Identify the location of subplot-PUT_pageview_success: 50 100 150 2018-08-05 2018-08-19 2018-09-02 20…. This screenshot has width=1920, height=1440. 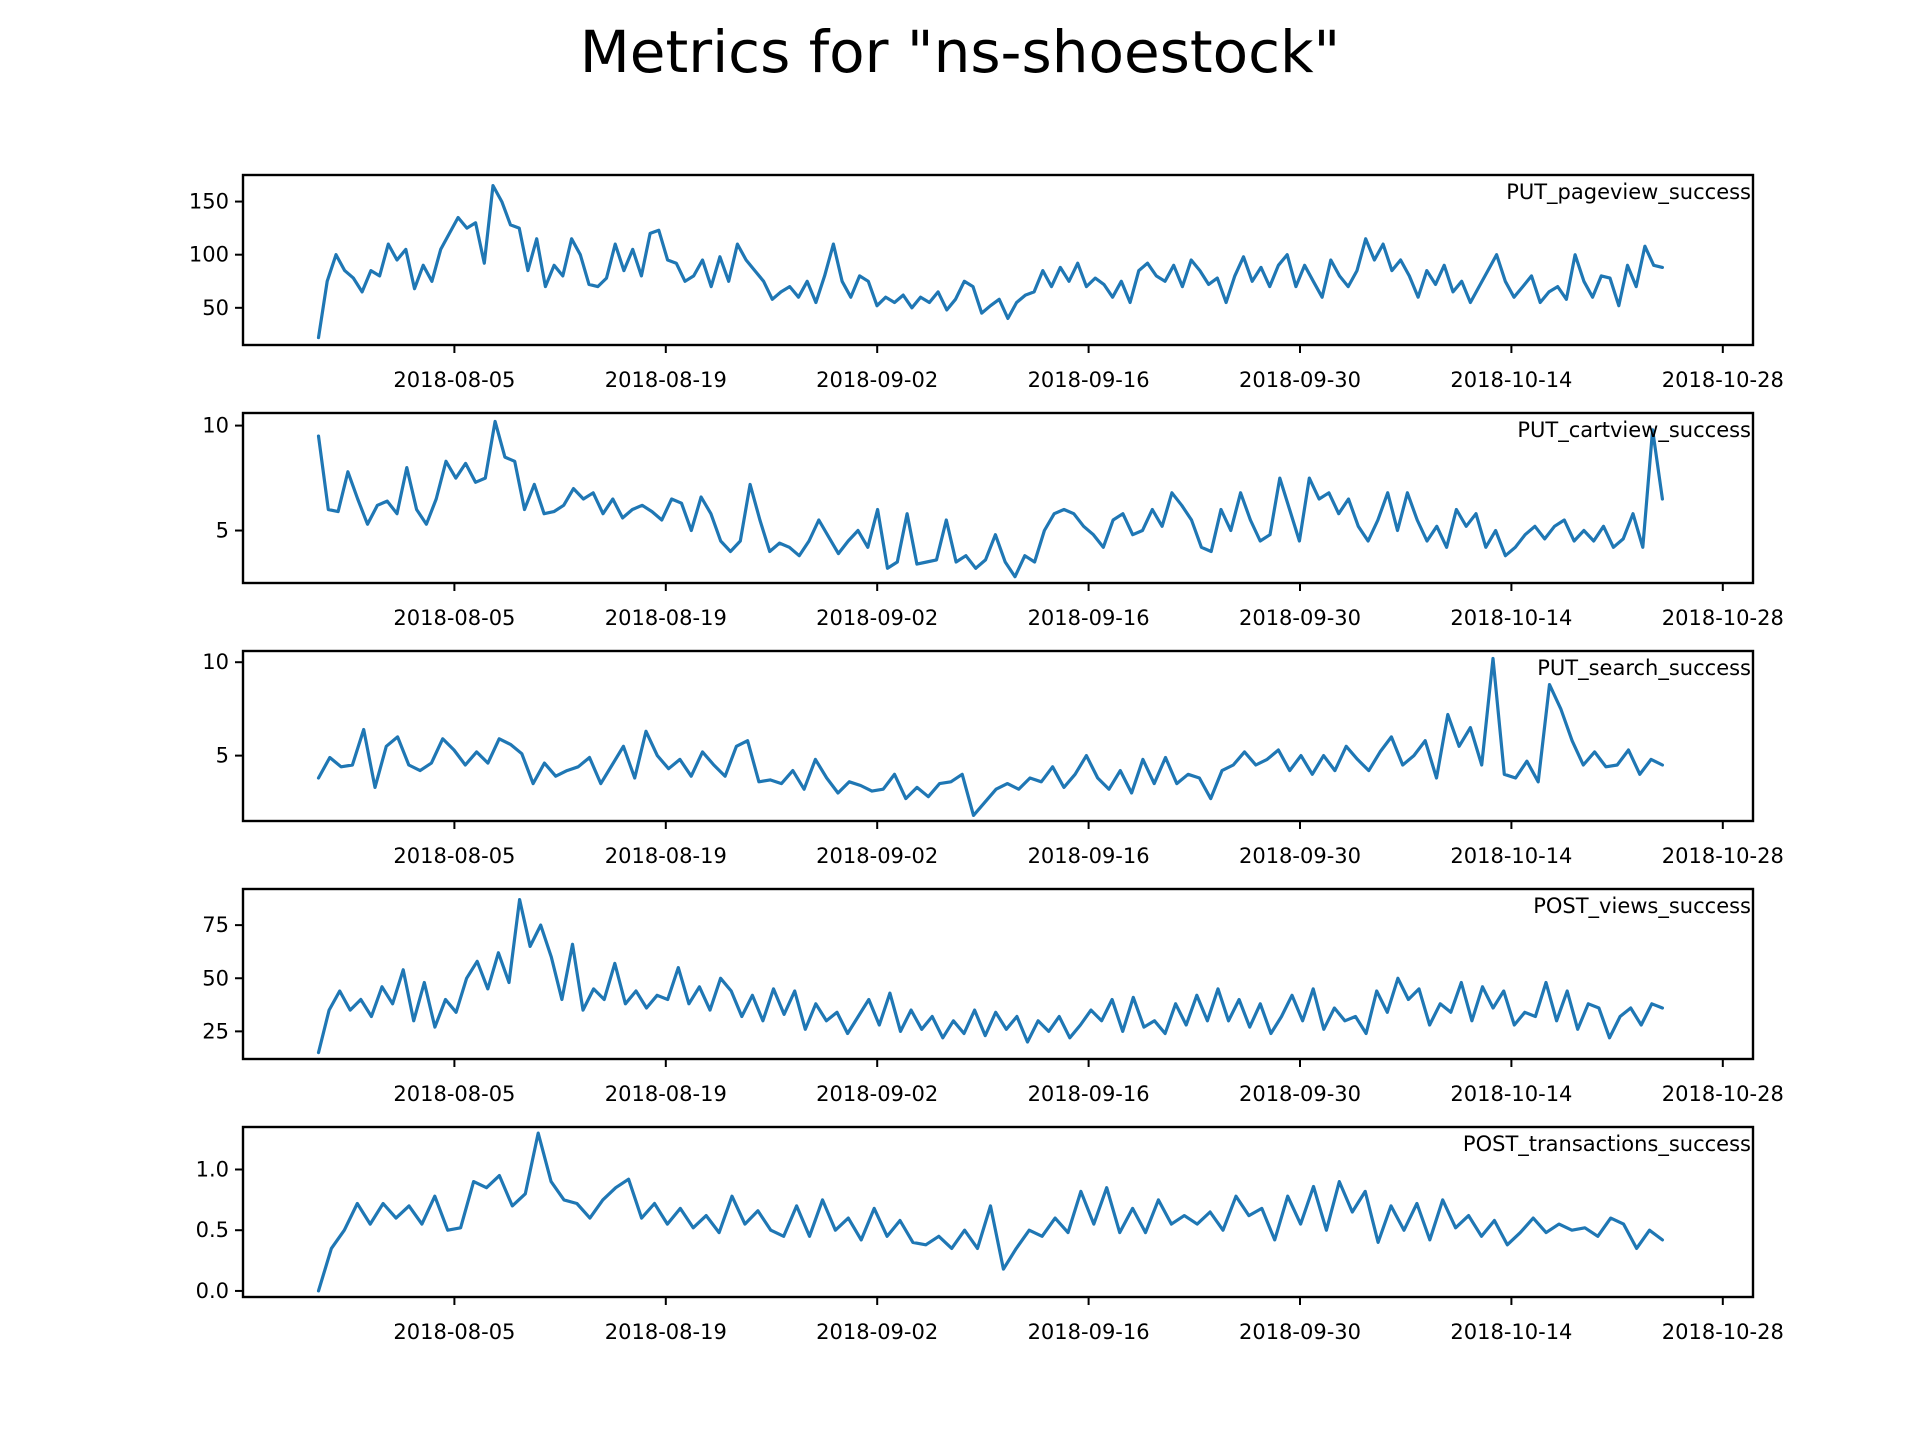
(986, 282).